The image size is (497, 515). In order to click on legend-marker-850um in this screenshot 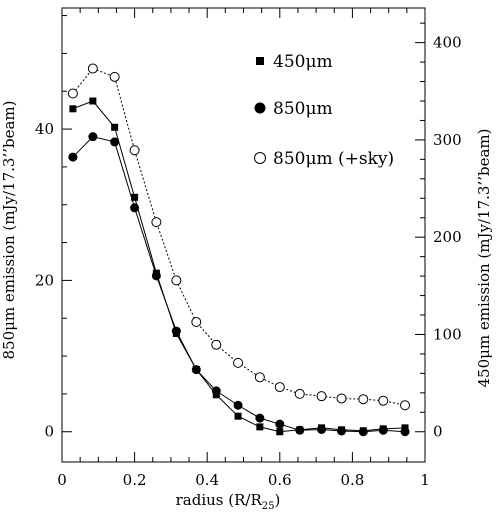, I will do `click(260, 108)`.